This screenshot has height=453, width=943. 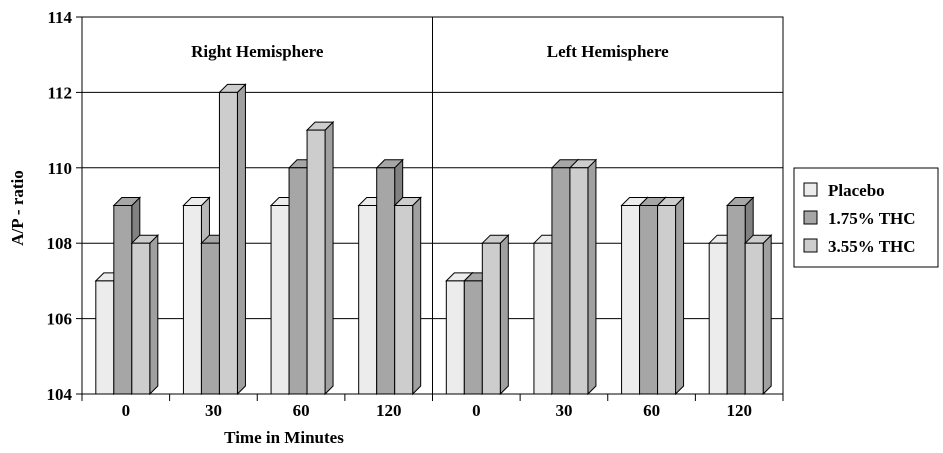 I want to click on y-tick-label: 114, so click(x=59, y=17).